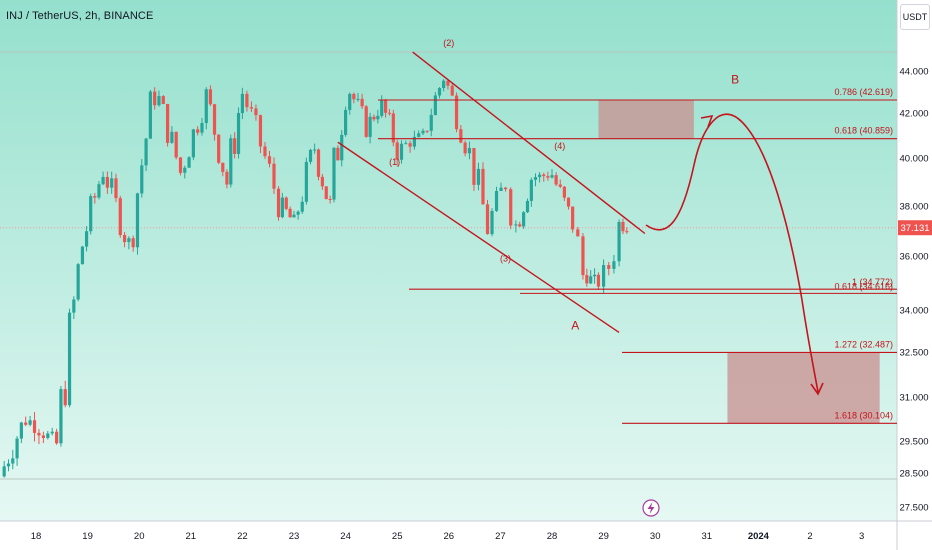  Describe the element at coordinates (872, 282) in the screenshot. I see `fib-level-label: 1 (34.772)` at that location.